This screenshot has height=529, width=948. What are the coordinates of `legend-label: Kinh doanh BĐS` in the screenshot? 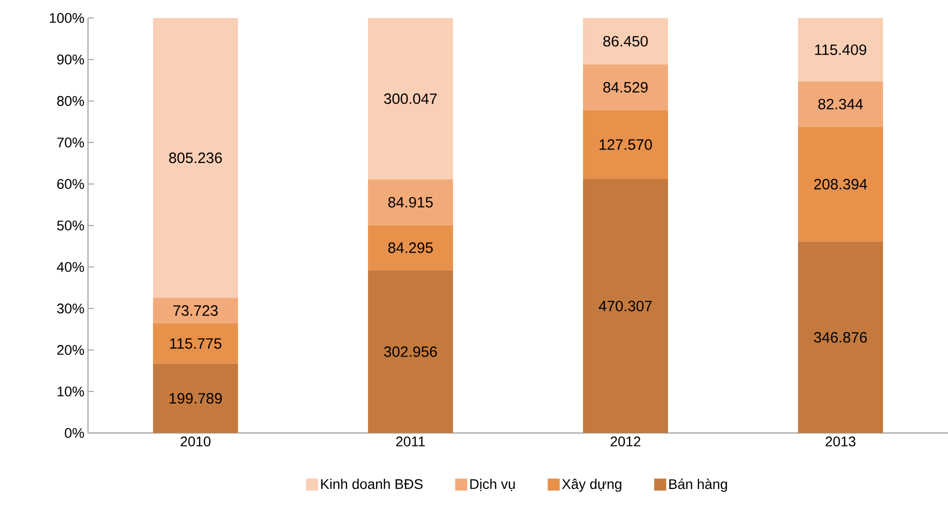 It's located at (372, 484).